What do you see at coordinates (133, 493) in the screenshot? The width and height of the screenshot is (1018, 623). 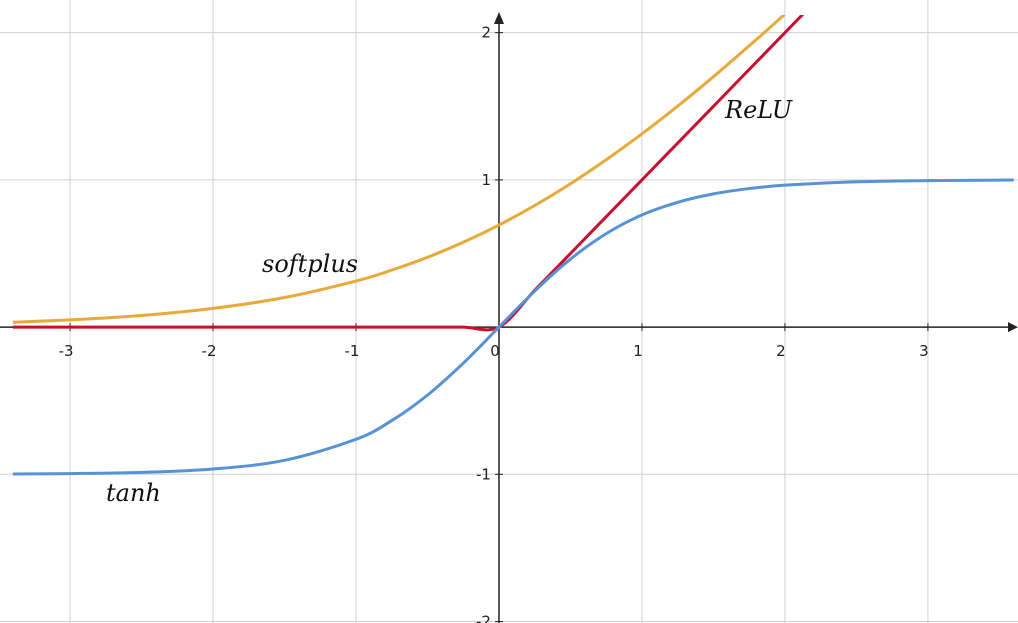 I see `curve-label: tanh` at bounding box center [133, 493].